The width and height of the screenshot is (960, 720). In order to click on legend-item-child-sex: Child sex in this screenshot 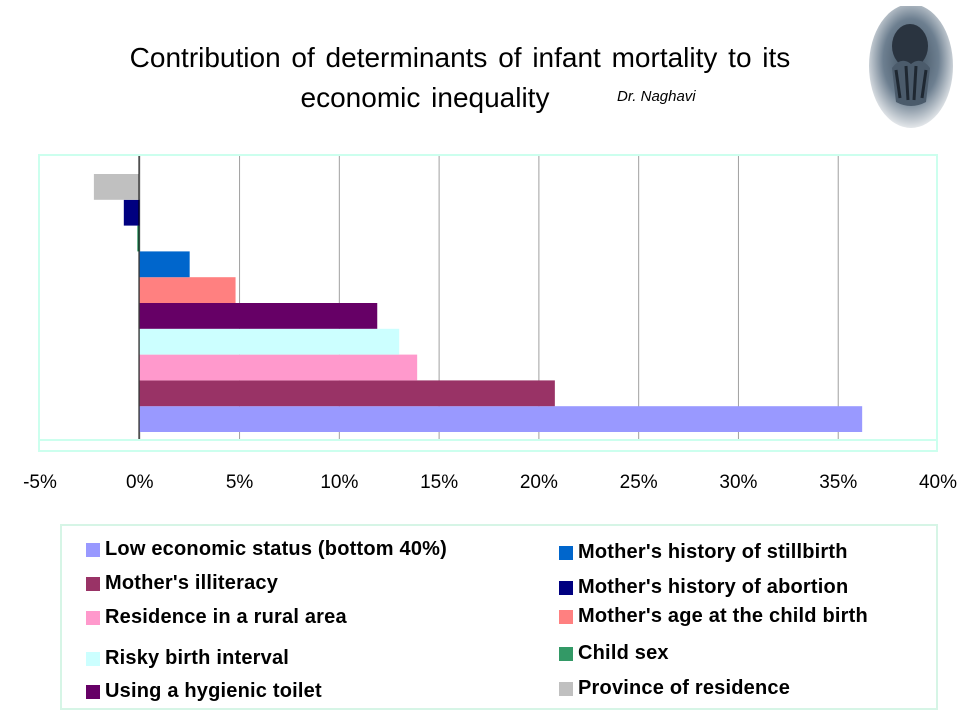, I will do `click(614, 653)`.